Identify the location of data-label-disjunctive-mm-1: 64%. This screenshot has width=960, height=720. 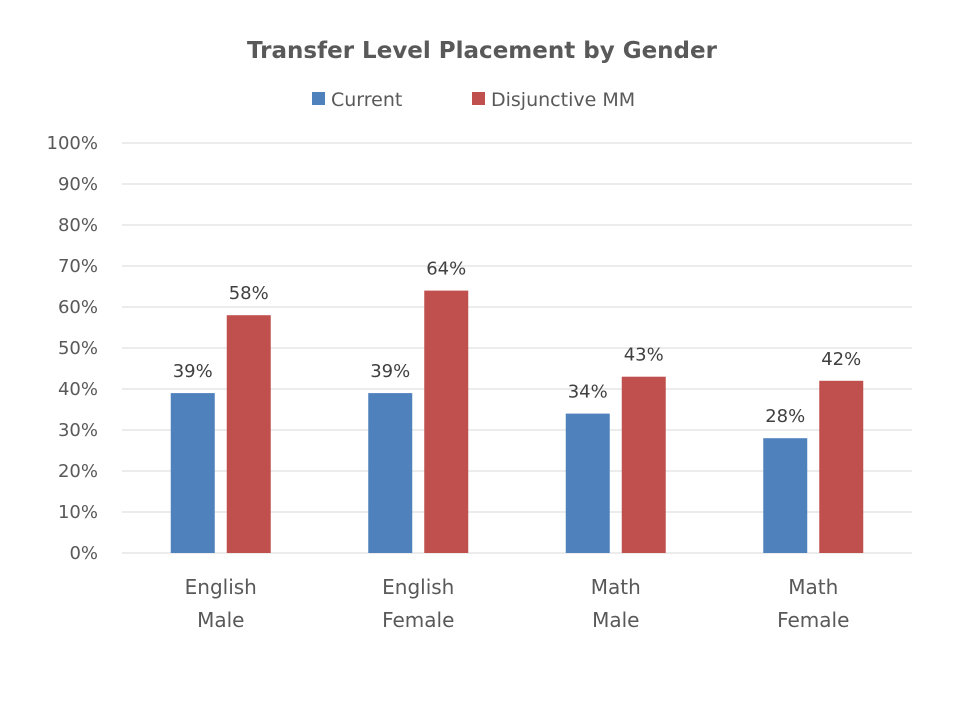
(446, 269).